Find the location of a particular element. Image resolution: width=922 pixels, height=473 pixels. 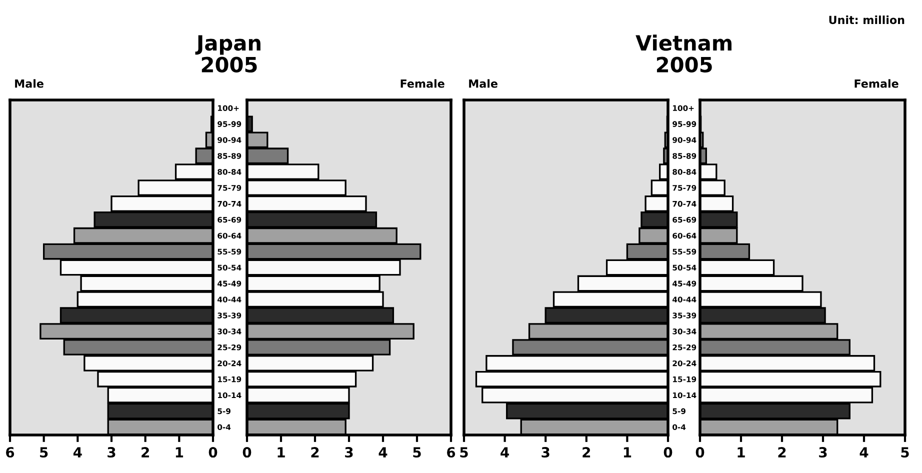

text: Unit: million is located at coordinates (866, 20).